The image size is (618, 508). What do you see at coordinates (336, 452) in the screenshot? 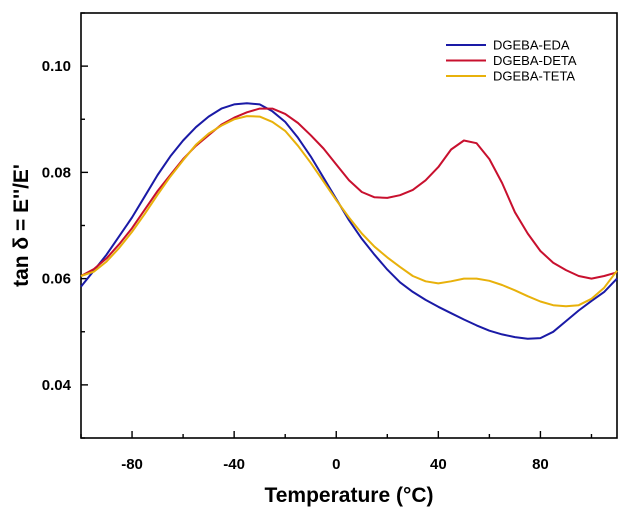
I see `x-axis: -80 -40 0 40 80` at bounding box center [336, 452].